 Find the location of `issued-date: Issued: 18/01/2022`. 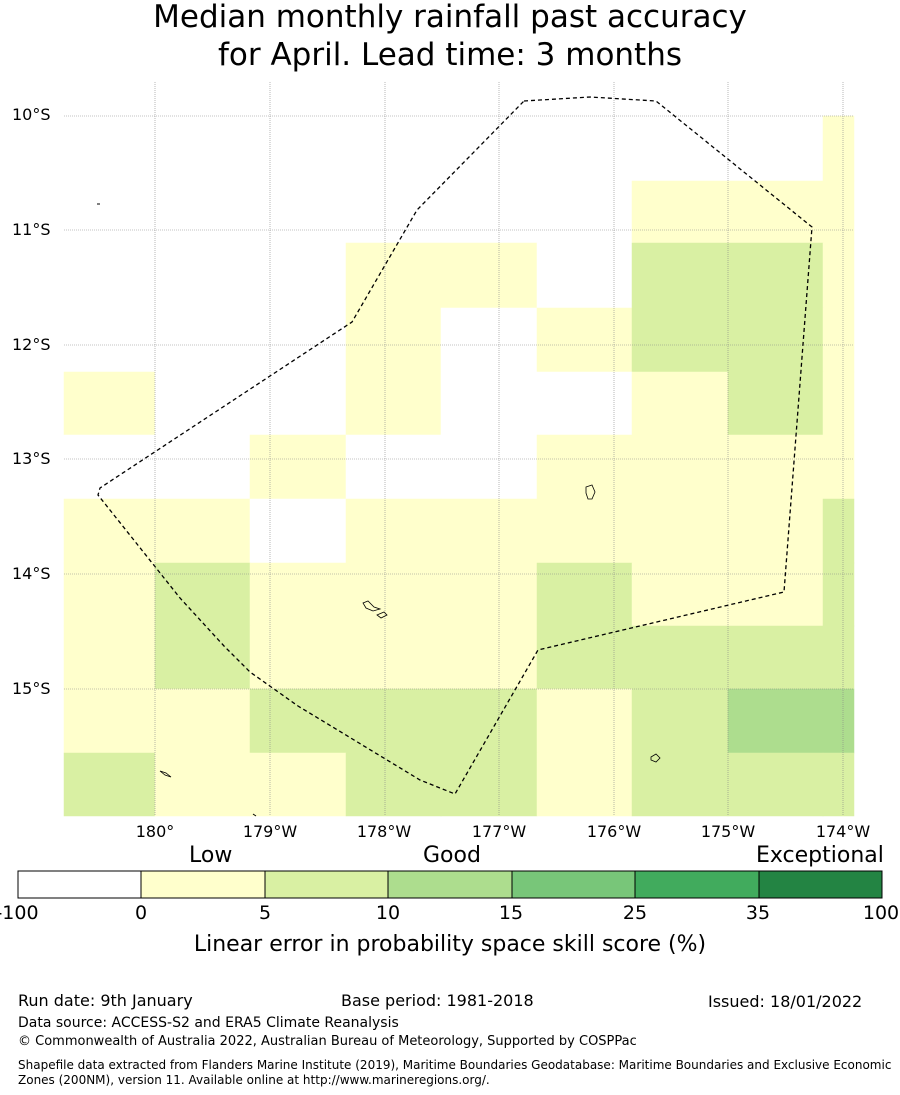

issued-date: Issued: 18/01/2022 is located at coordinates (785, 1001).